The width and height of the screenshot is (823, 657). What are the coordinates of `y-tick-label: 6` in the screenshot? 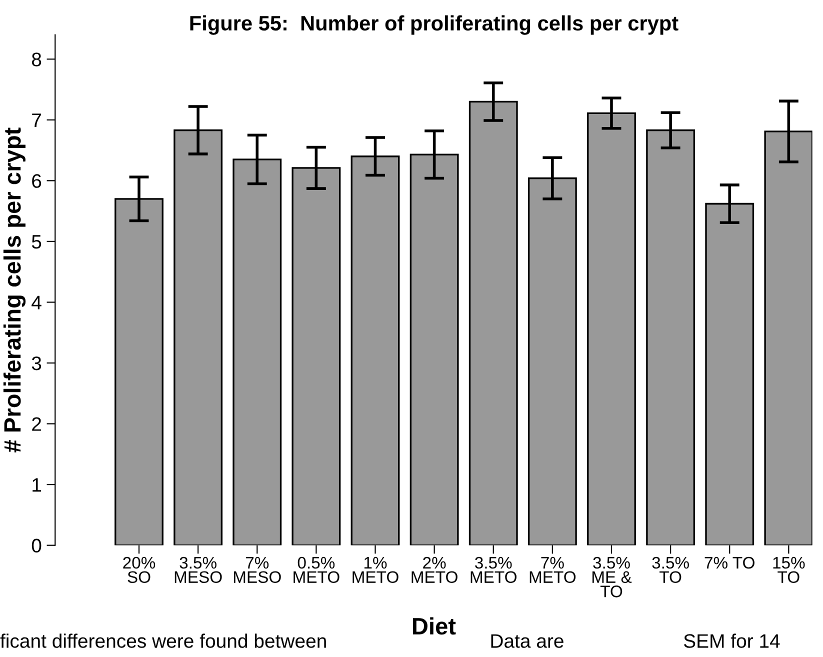 It's located at (37, 181).